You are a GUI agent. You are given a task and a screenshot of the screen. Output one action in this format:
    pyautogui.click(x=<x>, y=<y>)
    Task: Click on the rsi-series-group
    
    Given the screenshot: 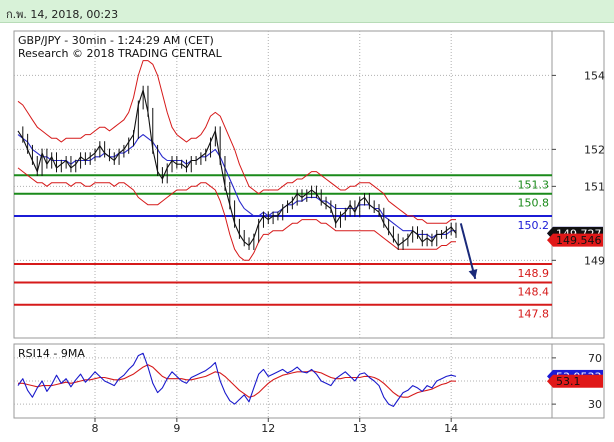 What is the action you would take?
    pyautogui.click(x=237, y=379)
    